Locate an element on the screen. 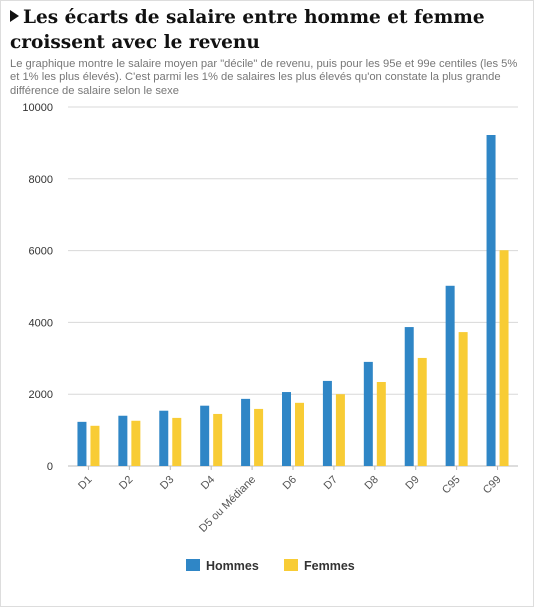 This screenshot has height=607, width=534. x-tick-label: D7 is located at coordinates (331, 483).